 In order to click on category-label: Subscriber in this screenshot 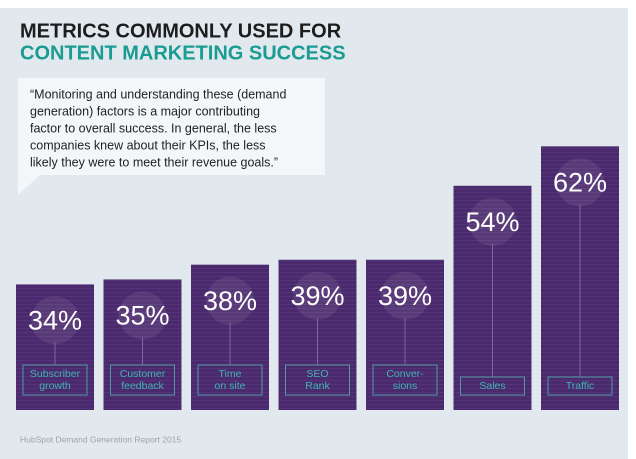, I will do `click(55, 374)`.